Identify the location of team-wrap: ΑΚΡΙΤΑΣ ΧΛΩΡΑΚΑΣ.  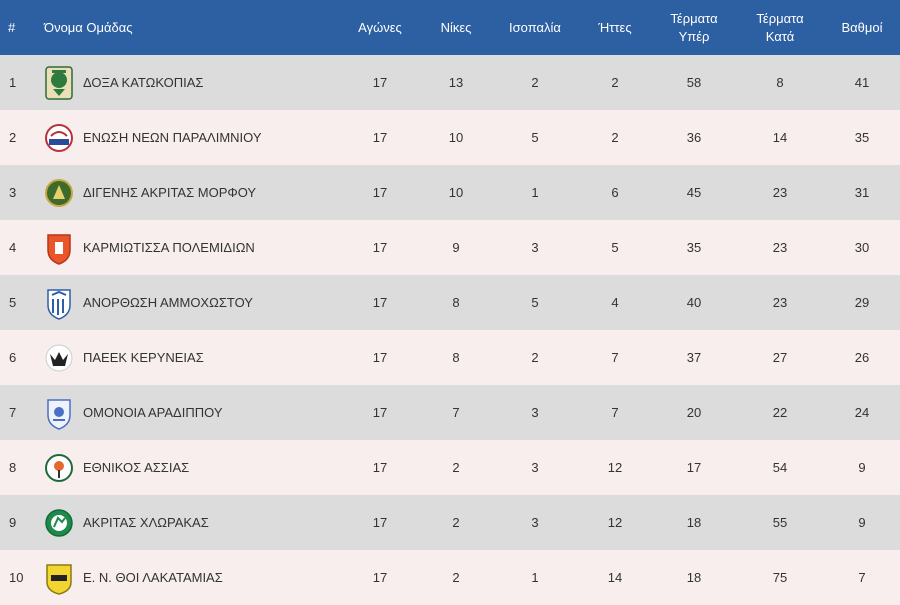
(191, 523).